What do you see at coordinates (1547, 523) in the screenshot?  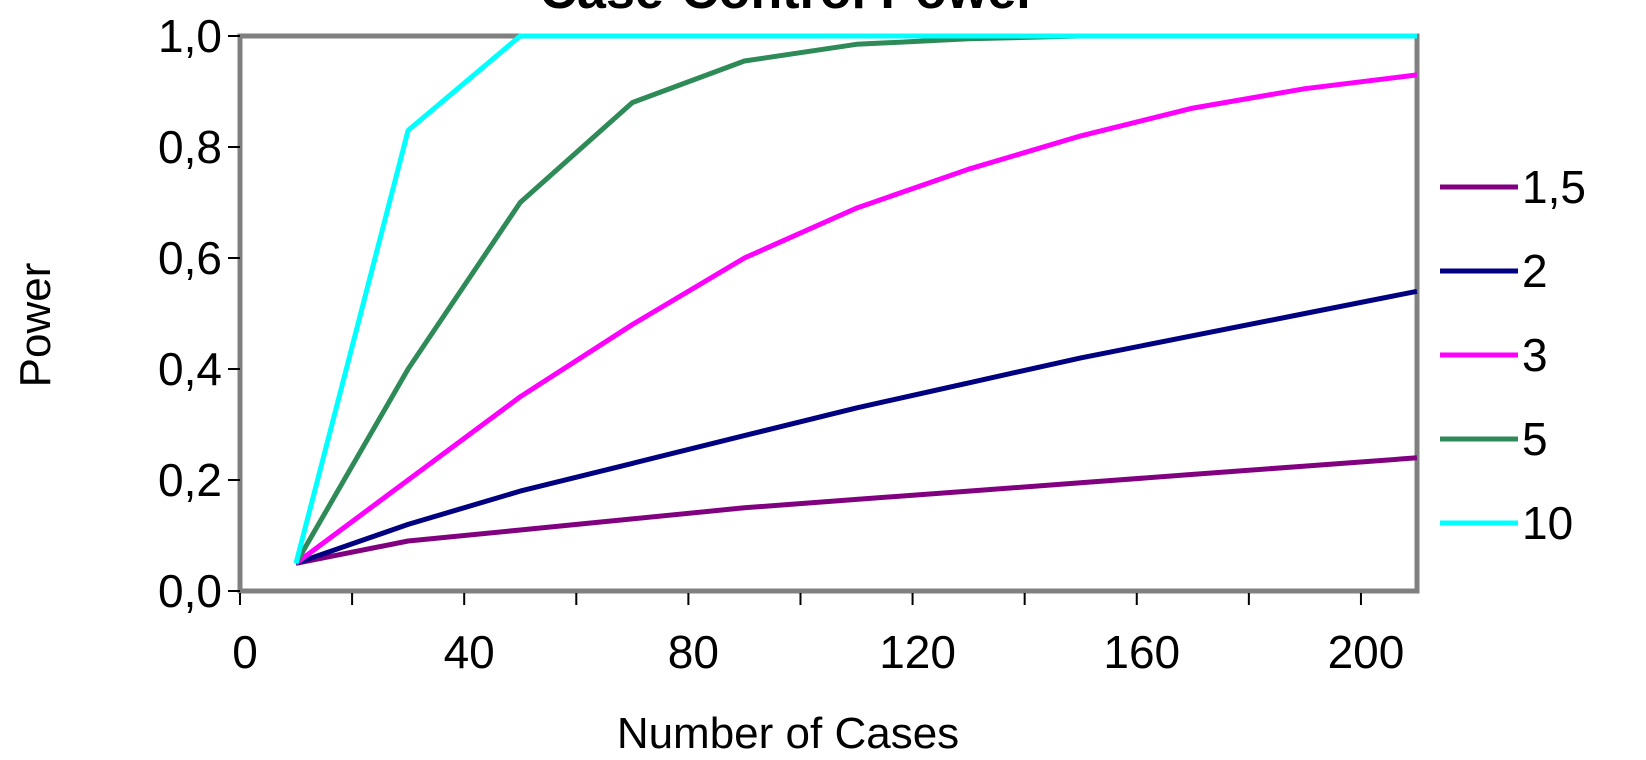 I see `legend-label: 10` at bounding box center [1547, 523].